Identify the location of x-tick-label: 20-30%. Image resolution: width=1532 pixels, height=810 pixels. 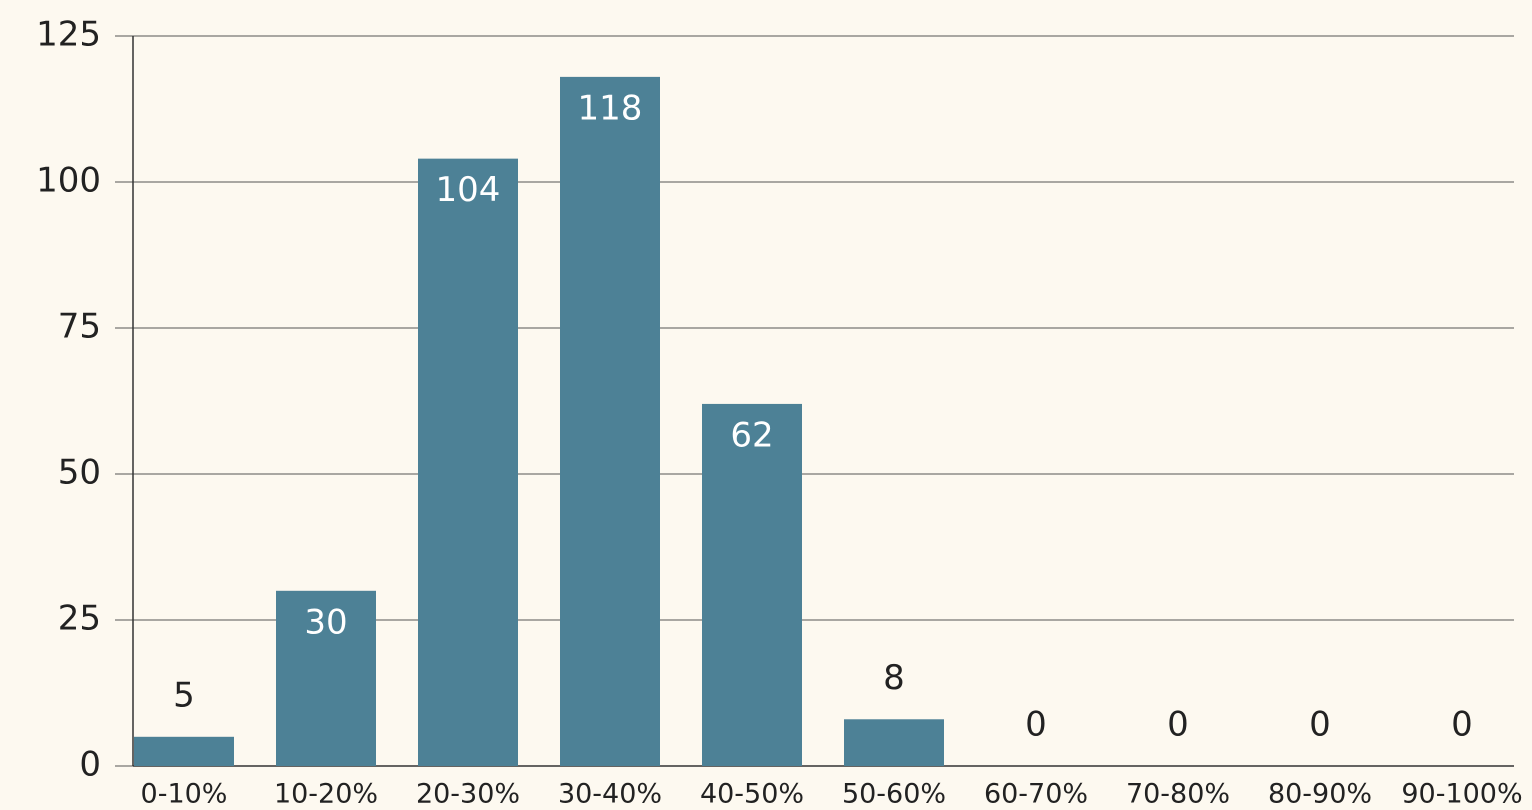
(468, 794).